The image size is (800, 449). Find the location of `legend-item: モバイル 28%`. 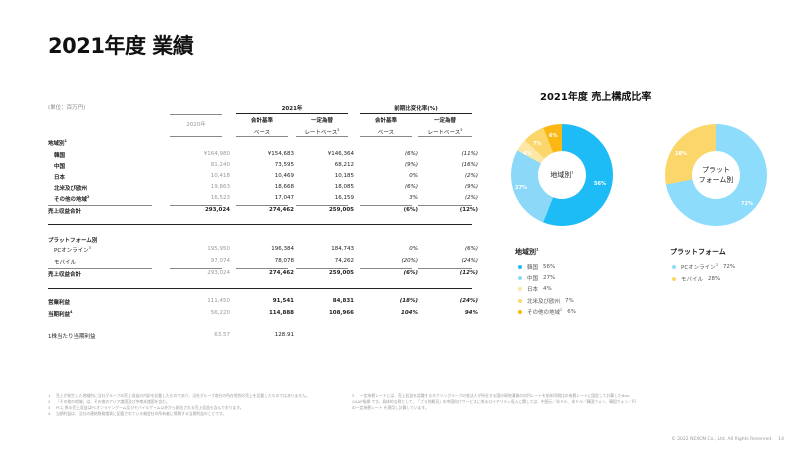

legend-item: モバイル 28% is located at coordinates (696, 279).